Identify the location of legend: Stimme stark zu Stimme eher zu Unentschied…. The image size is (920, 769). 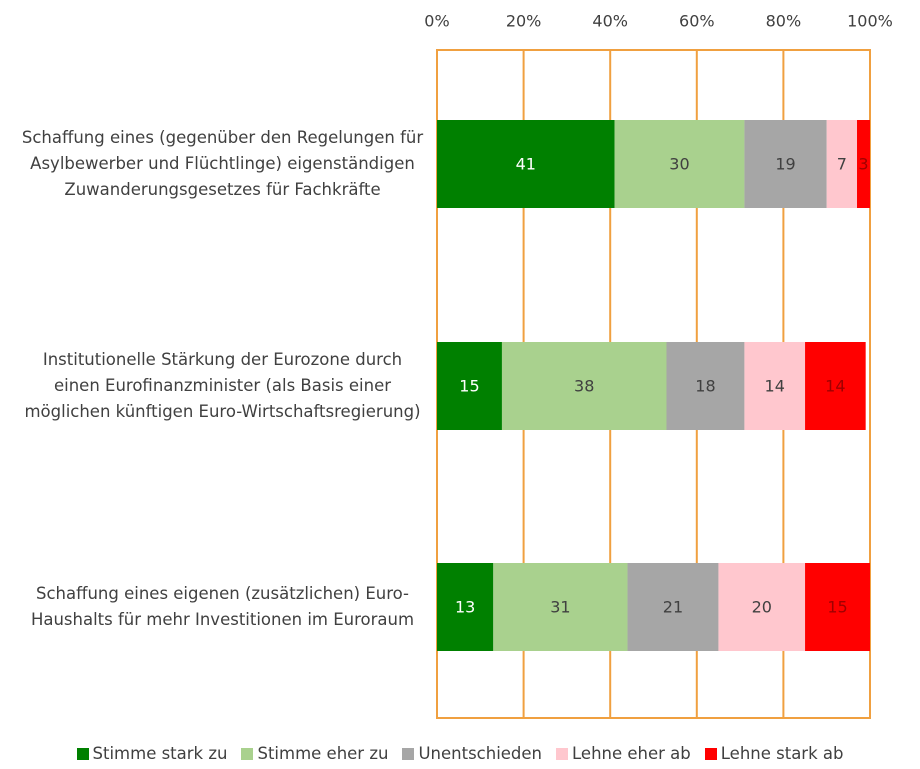
(460, 753).